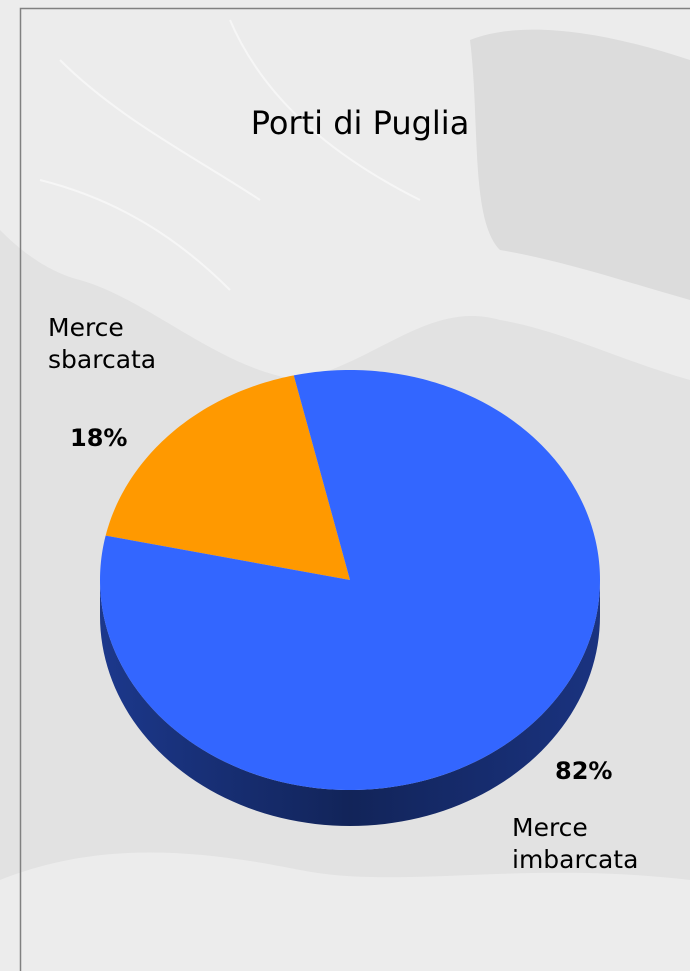 Image resolution: width=690 pixels, height=971 pixels. I want to click on slice-label: Merce imbarcata, so click(575, 843).